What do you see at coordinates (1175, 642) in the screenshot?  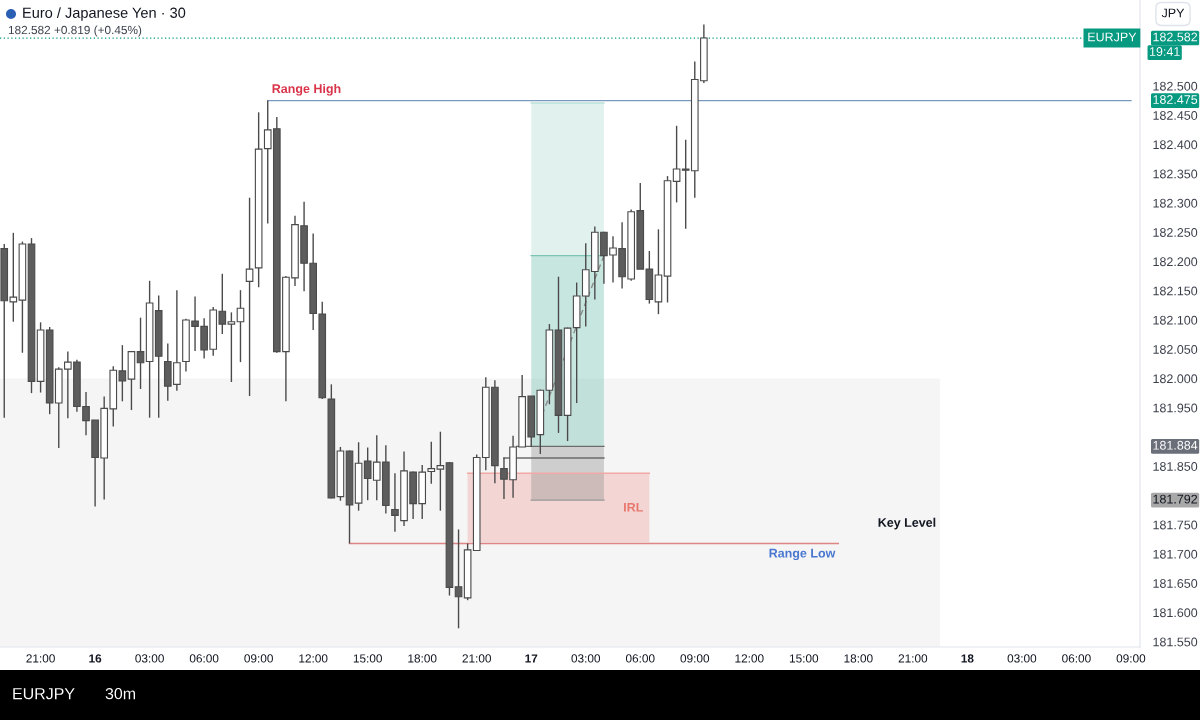 I see `y-tick-label: 181.550` at bounding box center [1175, 642].